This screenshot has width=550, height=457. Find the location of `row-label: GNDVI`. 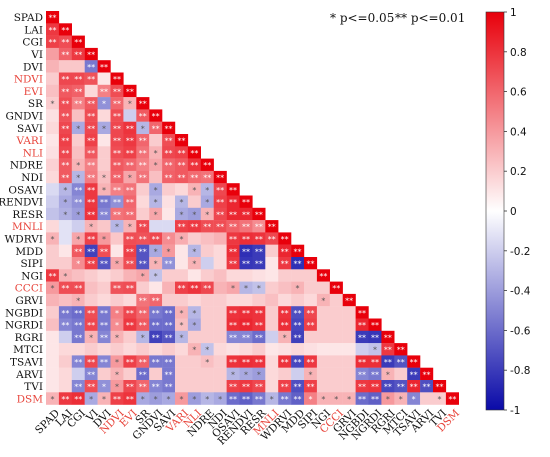

row-label: GNDVI is located at coordinates (24, 116).